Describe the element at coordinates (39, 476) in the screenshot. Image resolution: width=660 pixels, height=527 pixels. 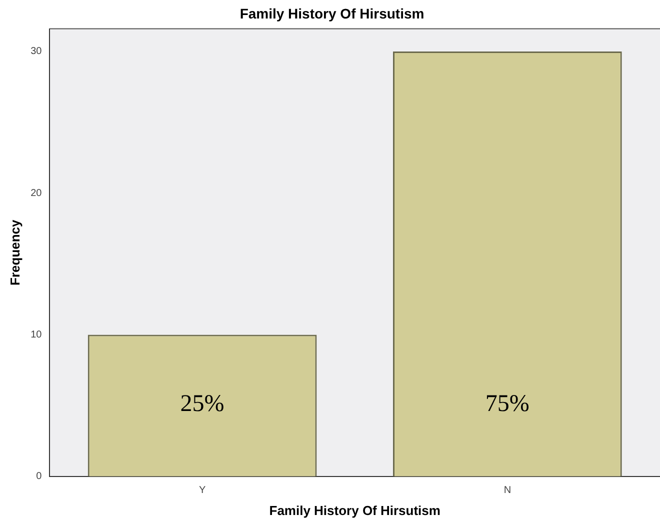
I see `y-tick-label: 0` at that location.